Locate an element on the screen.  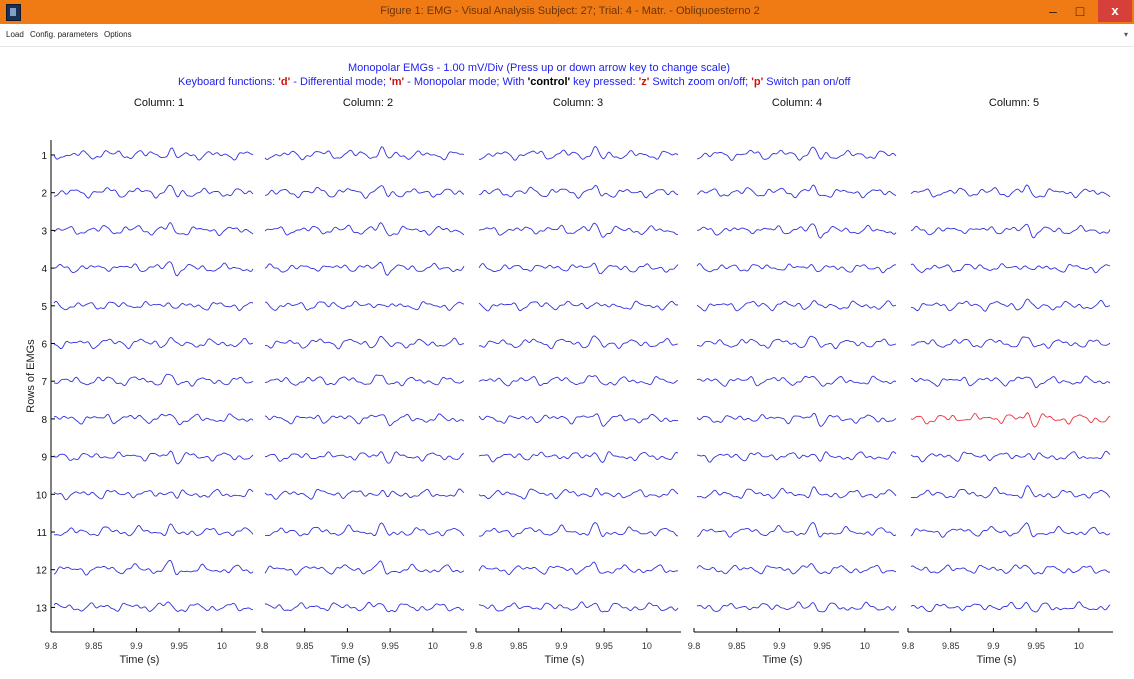
row-label: 7 is located at coordinates (44, 382).